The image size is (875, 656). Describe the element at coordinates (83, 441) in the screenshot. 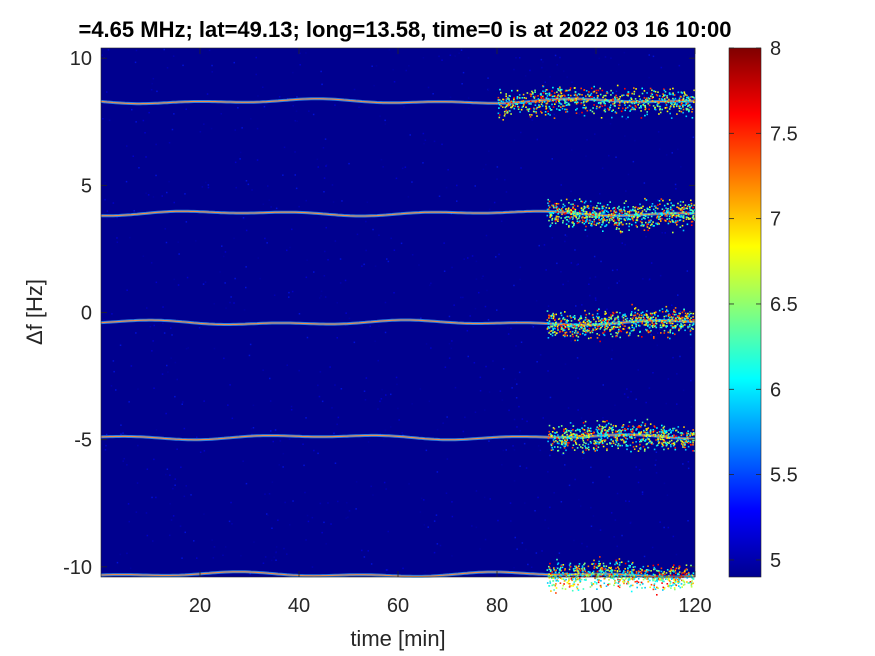

I see `y-tick-label: -5` at that location.